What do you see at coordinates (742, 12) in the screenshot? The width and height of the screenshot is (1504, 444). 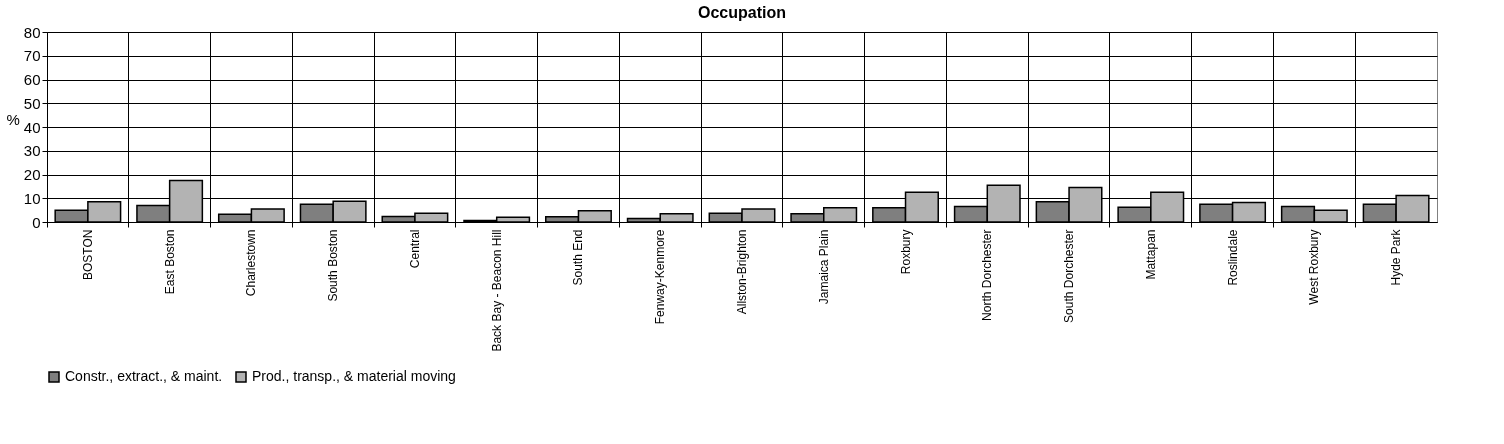 I see `chart-title: Occupation` at bounding box center [742, 12].